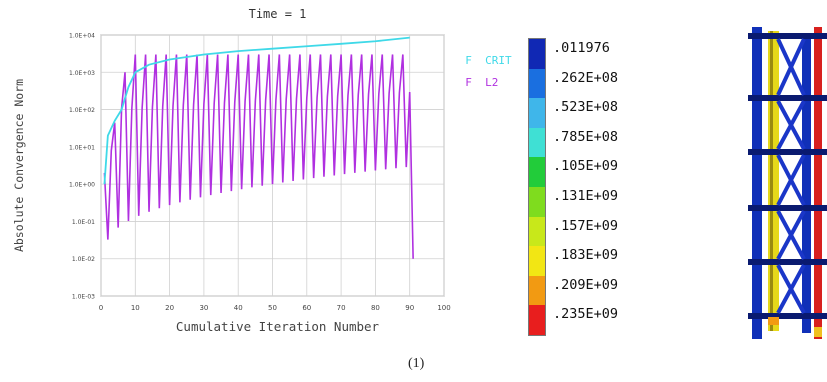 The image size is (827, 382). What do you see at coordinates (83, 259) in the screenshot?
I see `y-tick-label: 1.0E-02` at bounding box center [83, 259].